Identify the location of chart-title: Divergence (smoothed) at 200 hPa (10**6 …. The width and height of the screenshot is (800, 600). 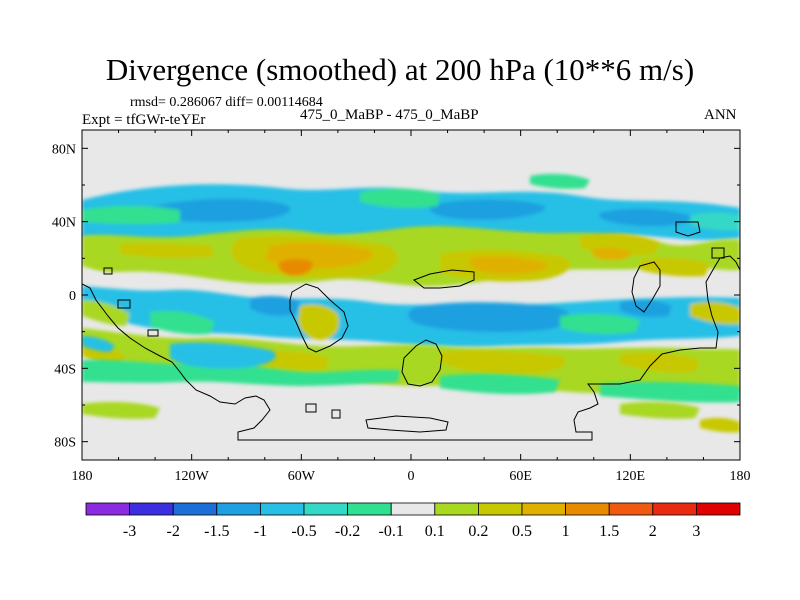
(400, 69).